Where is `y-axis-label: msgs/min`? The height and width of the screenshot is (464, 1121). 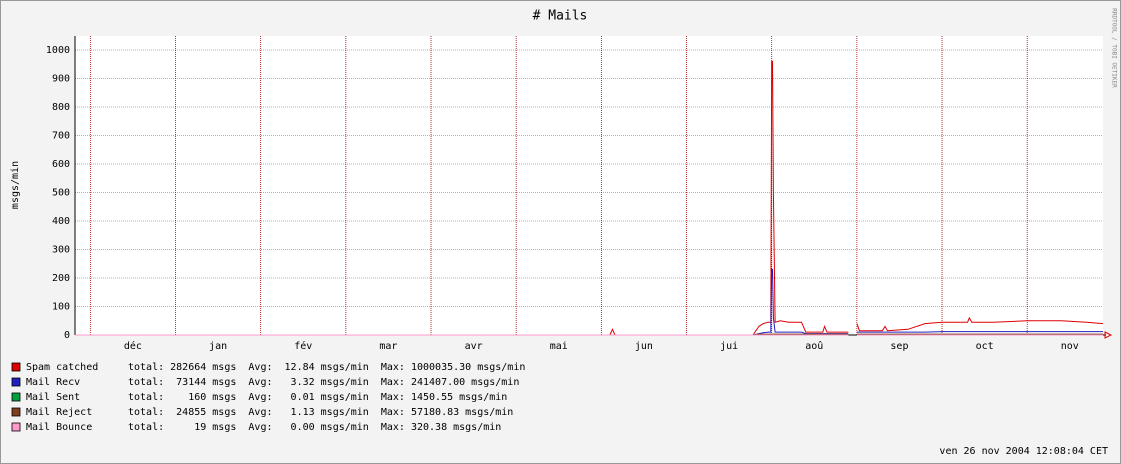
y-axis-label: msgs/min is located at coordinates (15, 185).